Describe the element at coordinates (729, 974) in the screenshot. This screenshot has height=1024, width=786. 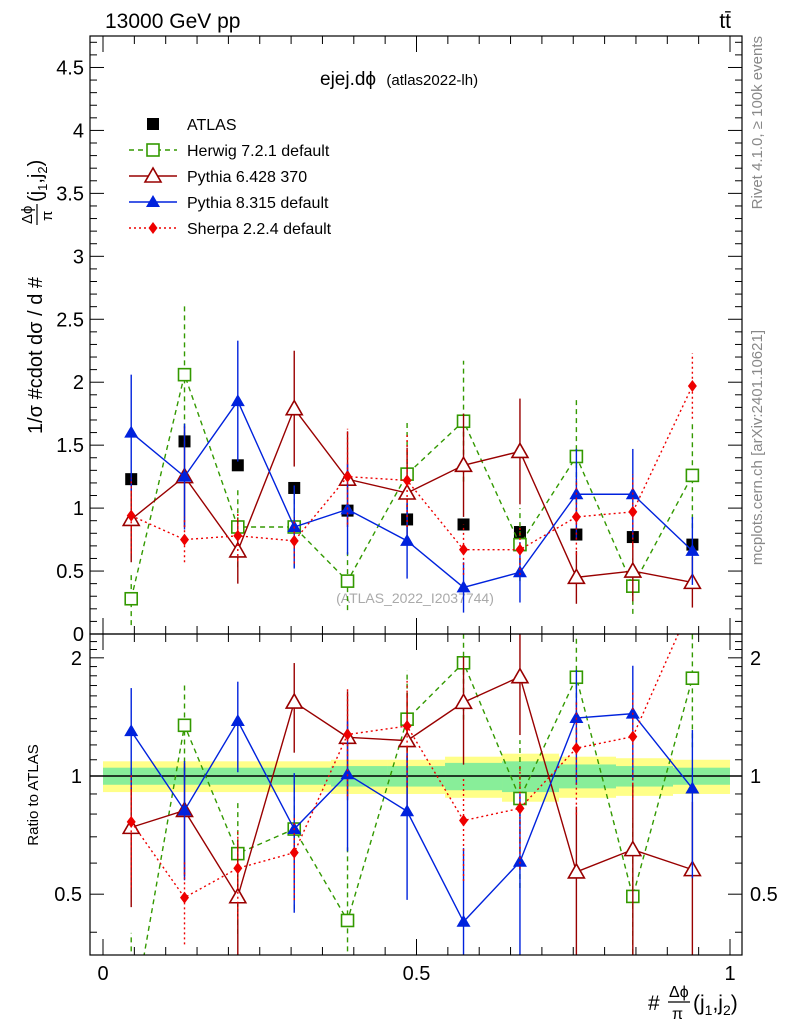
I see `x-tick-label: 1` at that location.